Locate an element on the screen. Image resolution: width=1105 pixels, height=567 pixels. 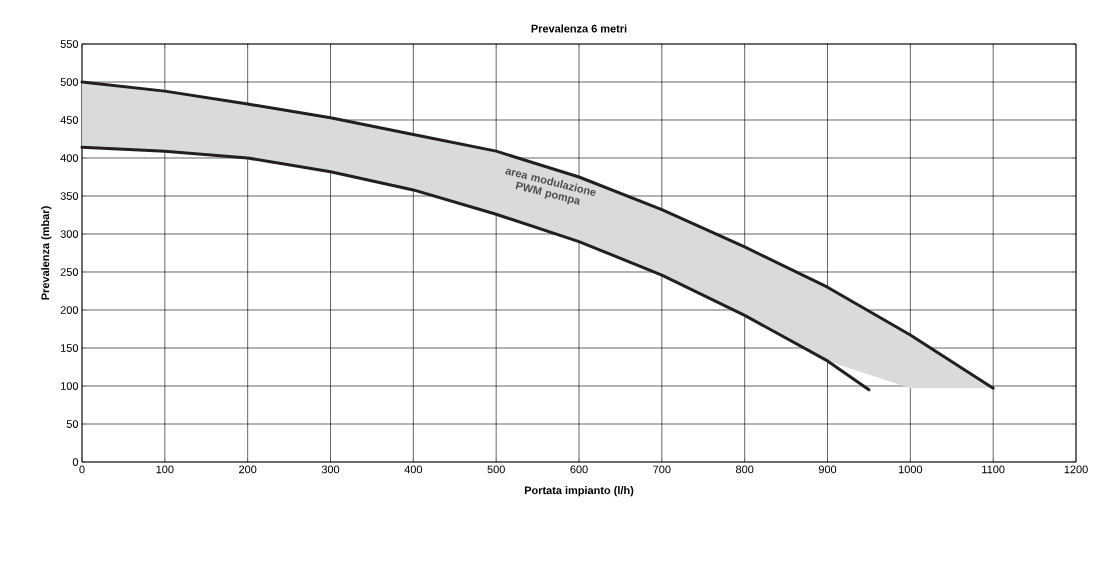
x-tick-label: 0 is located at coordinates (82, 469).